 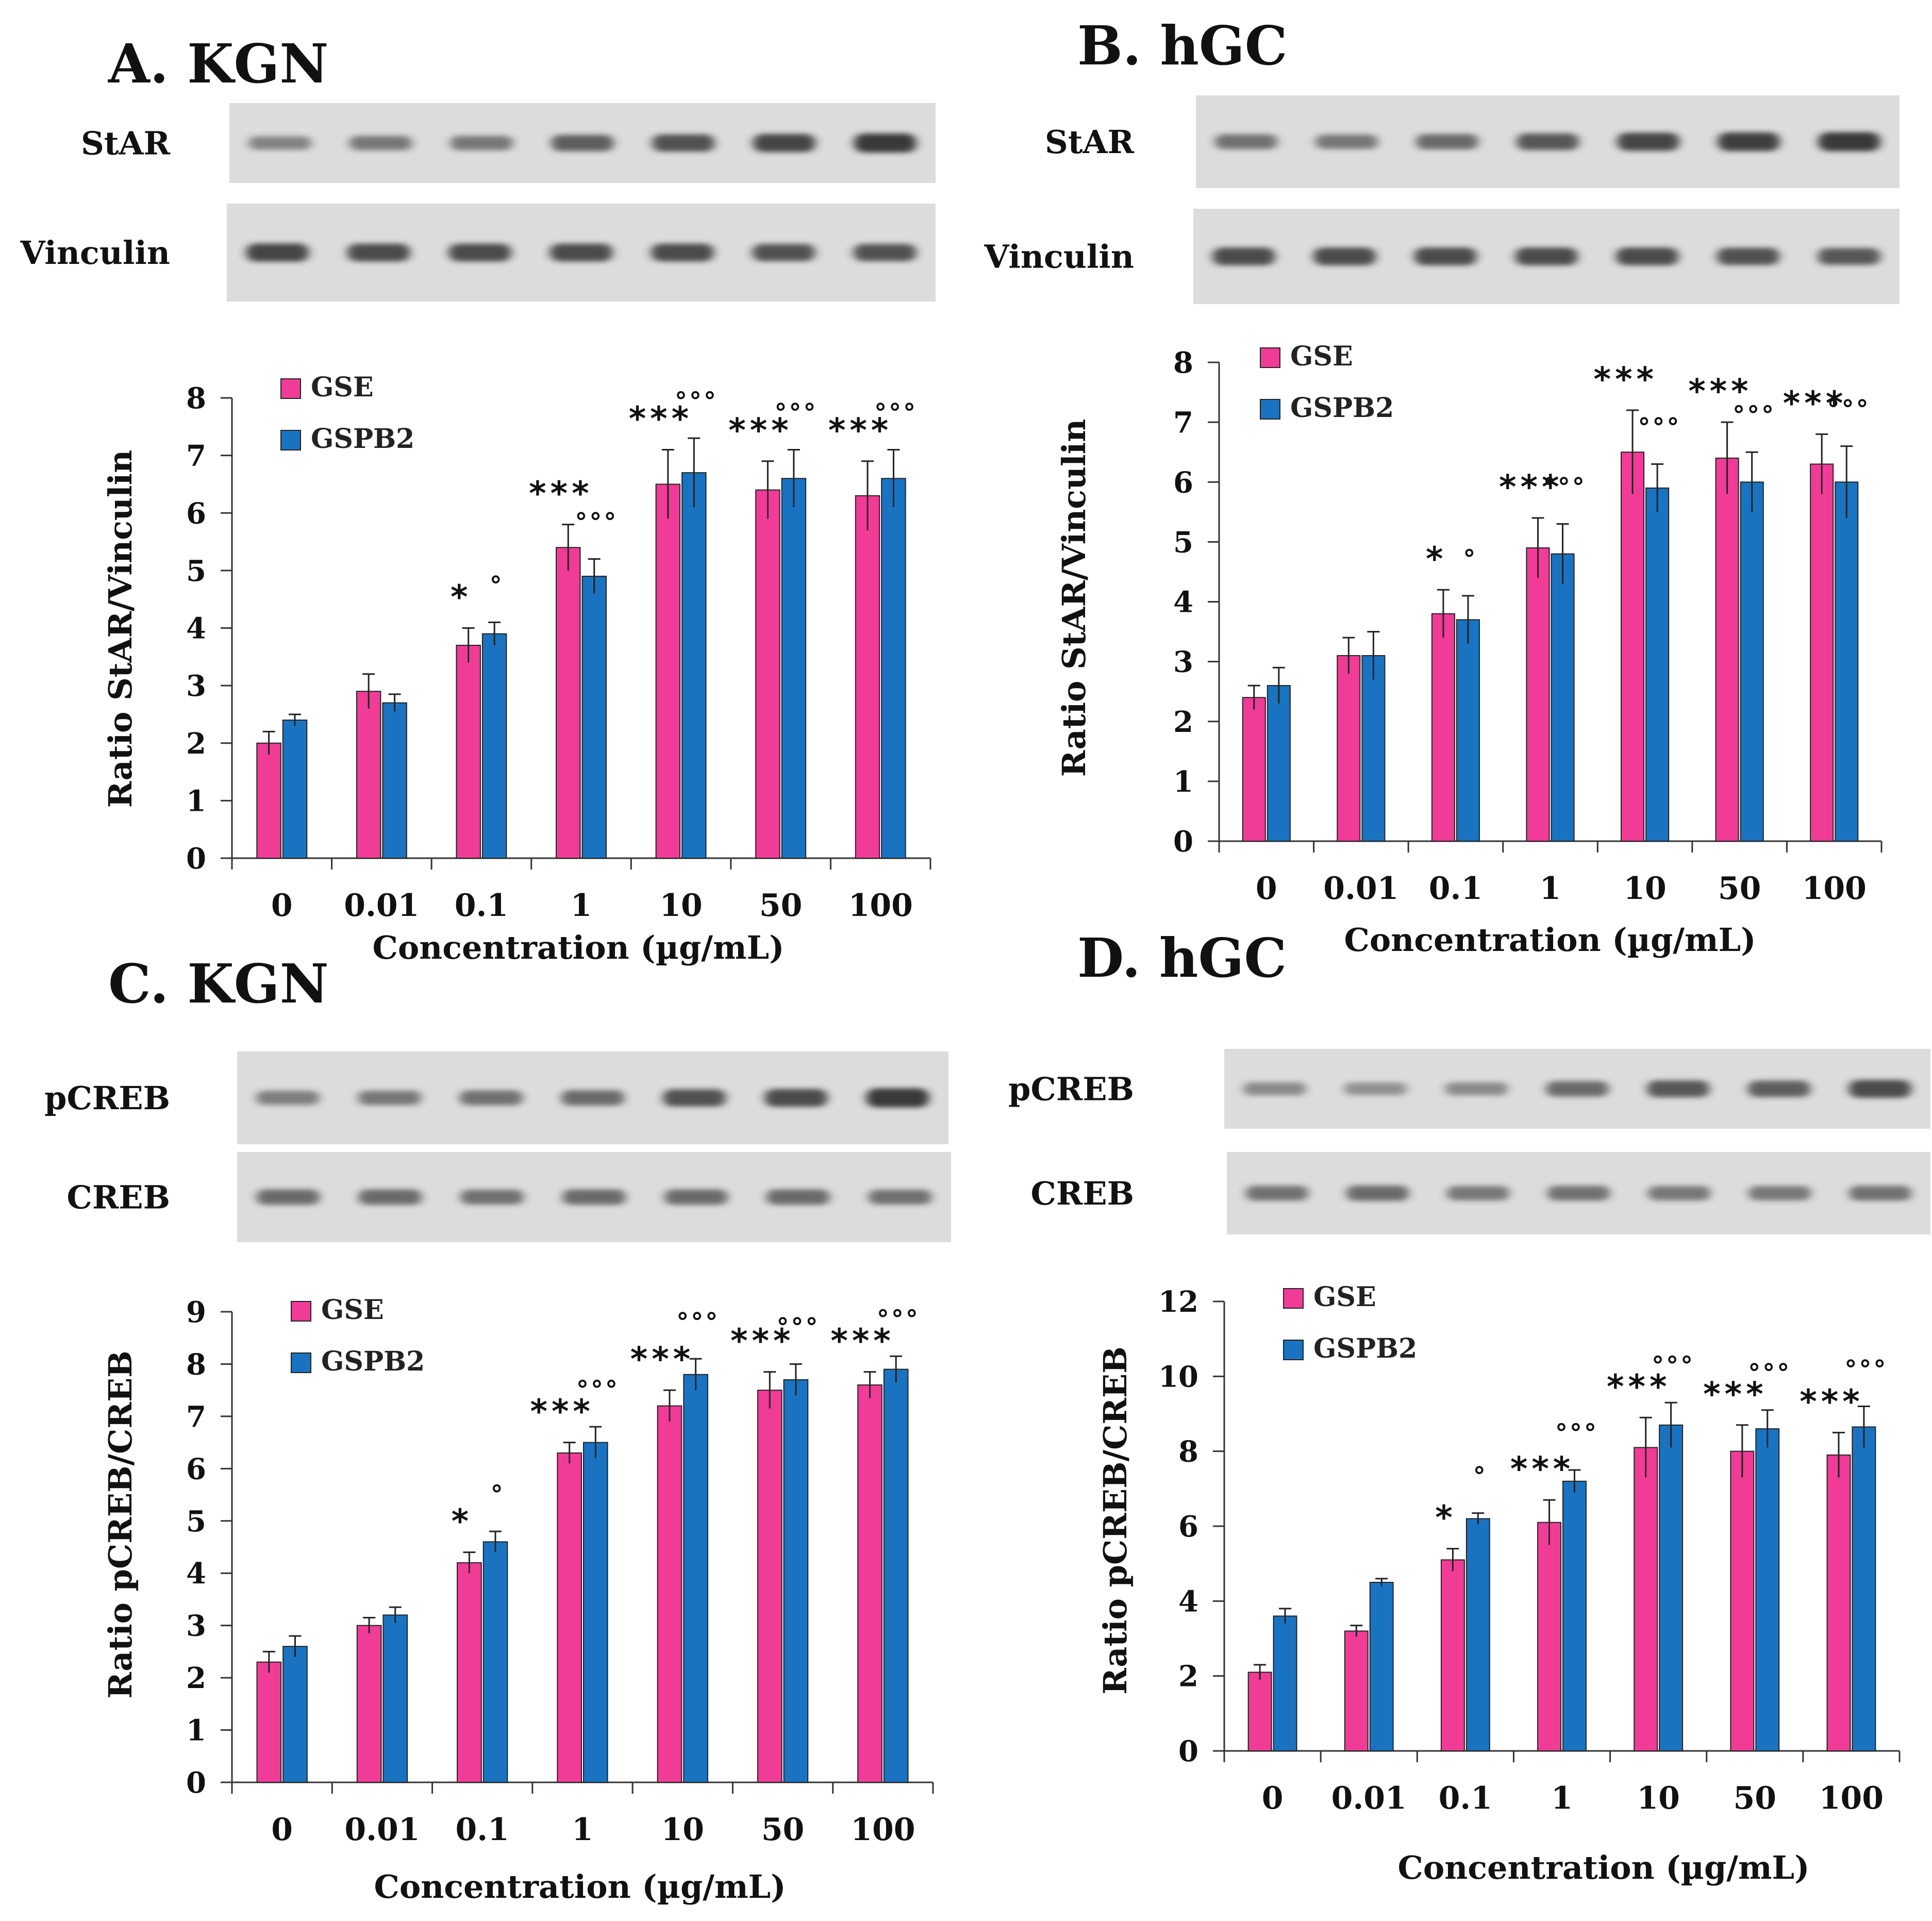 What do you see at coordinates (1562, 1798) in the screenshot?
I see `x-tick-label: 1` at bounding box center [1562, 1798].